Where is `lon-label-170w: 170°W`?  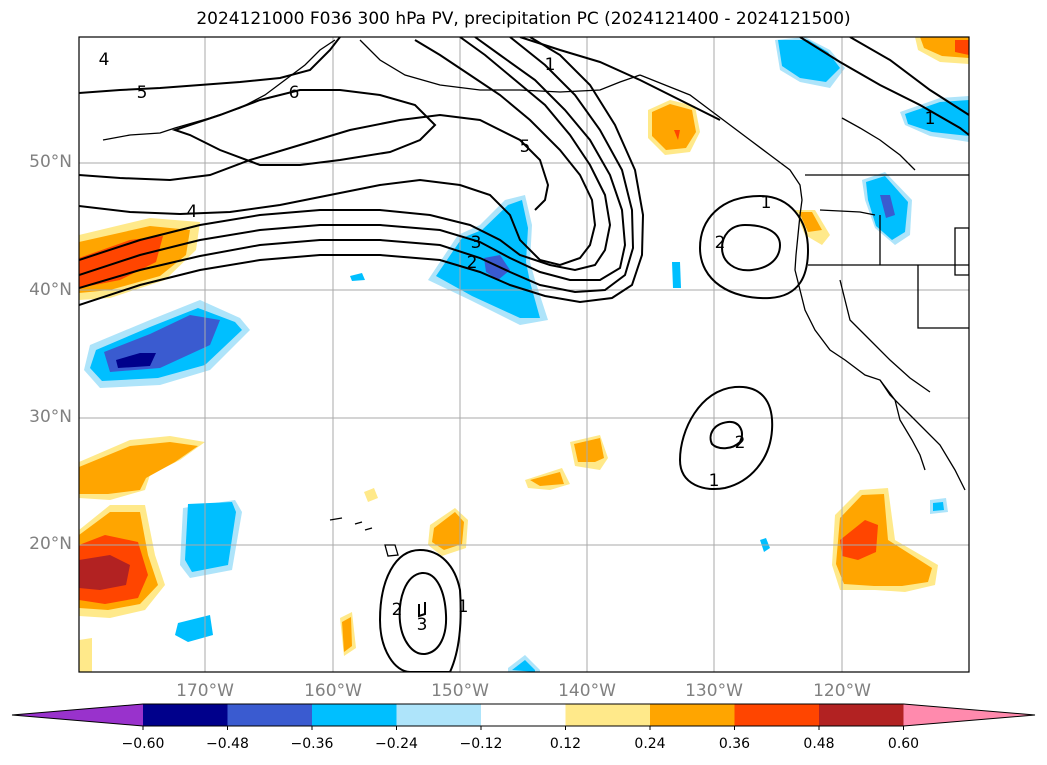
lon-label-170w: 170°W is located at coordinates (205, 691).